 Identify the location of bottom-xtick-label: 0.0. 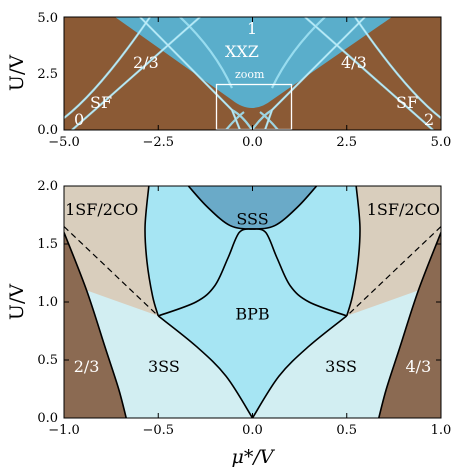
(252, 430).